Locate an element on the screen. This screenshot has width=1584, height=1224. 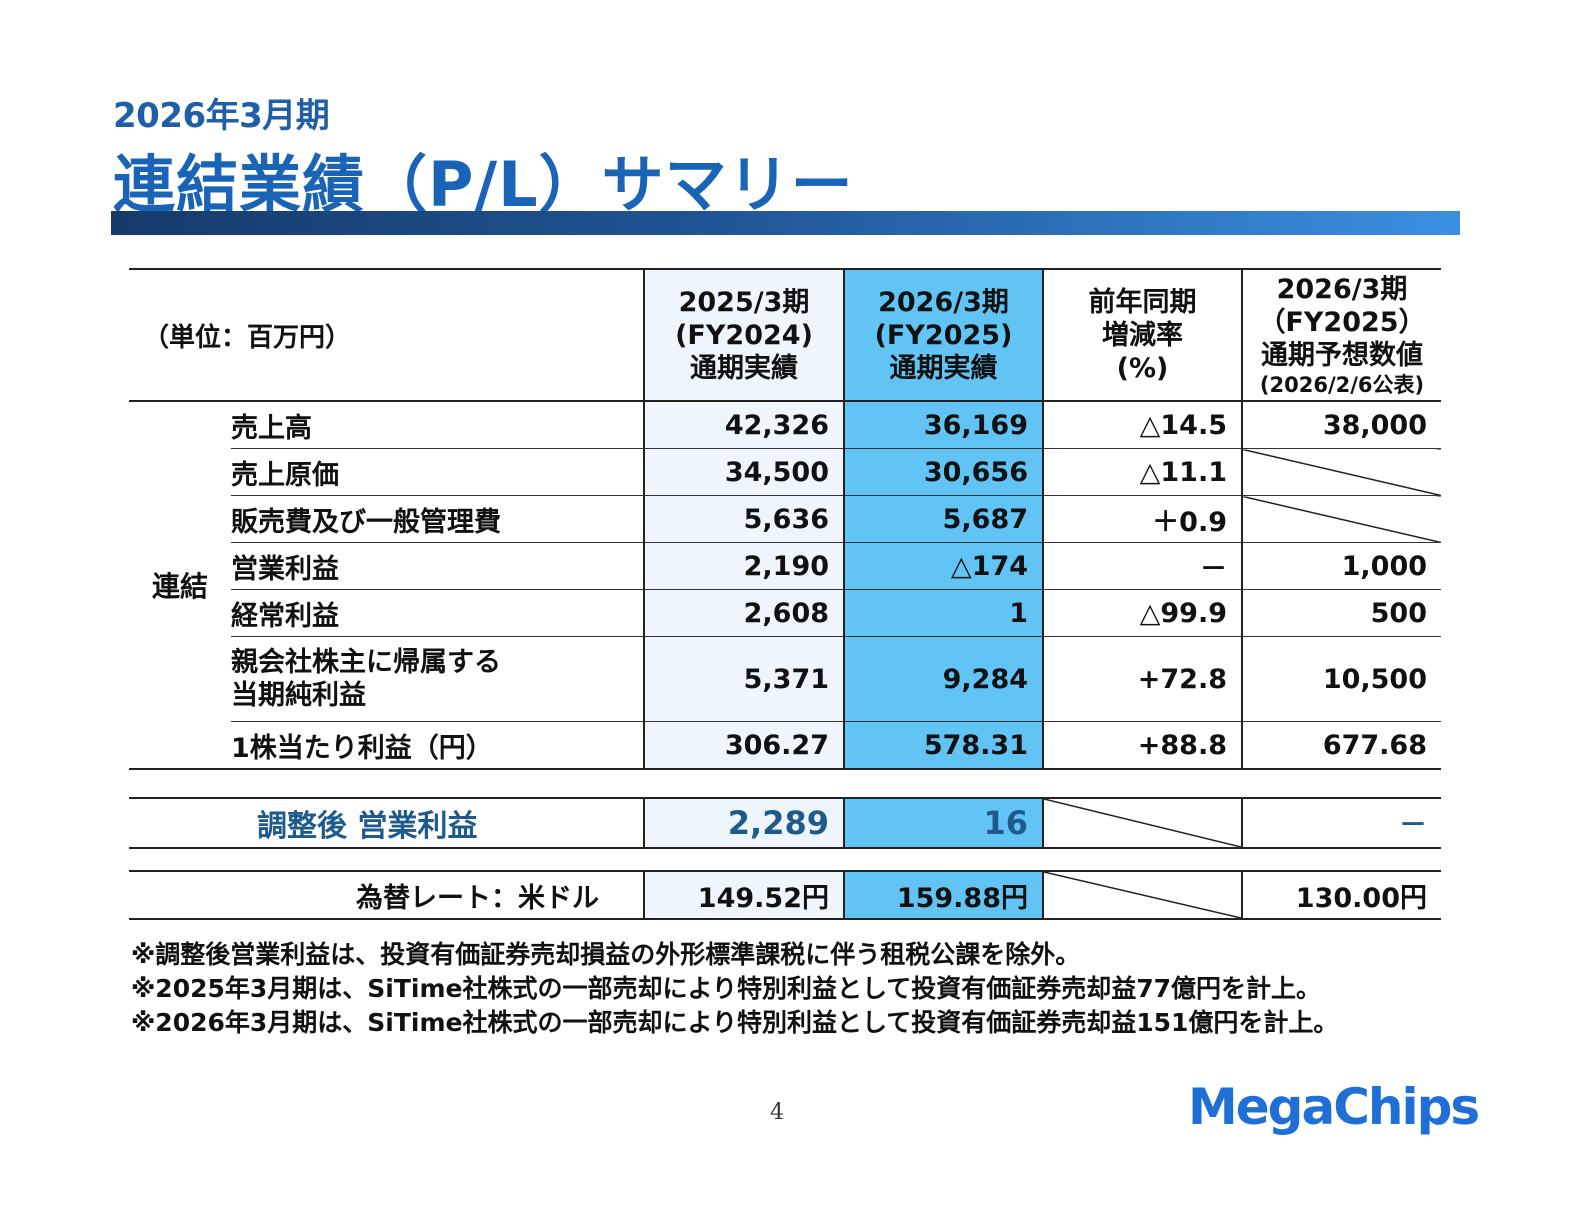
col-header-line: 増減率 is located at coordinates (1143, 335).